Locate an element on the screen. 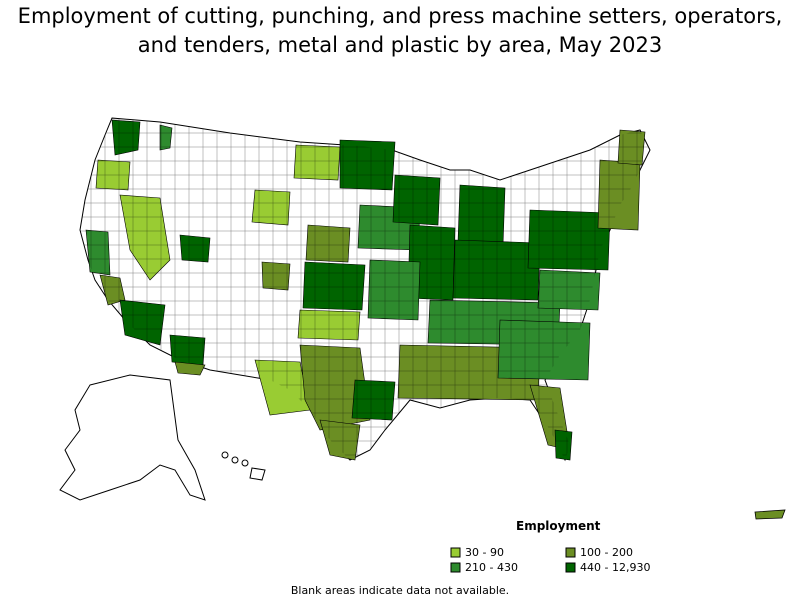  data-availability-note: Blank areas indicate data not available. is located at coordinates (400, 590).